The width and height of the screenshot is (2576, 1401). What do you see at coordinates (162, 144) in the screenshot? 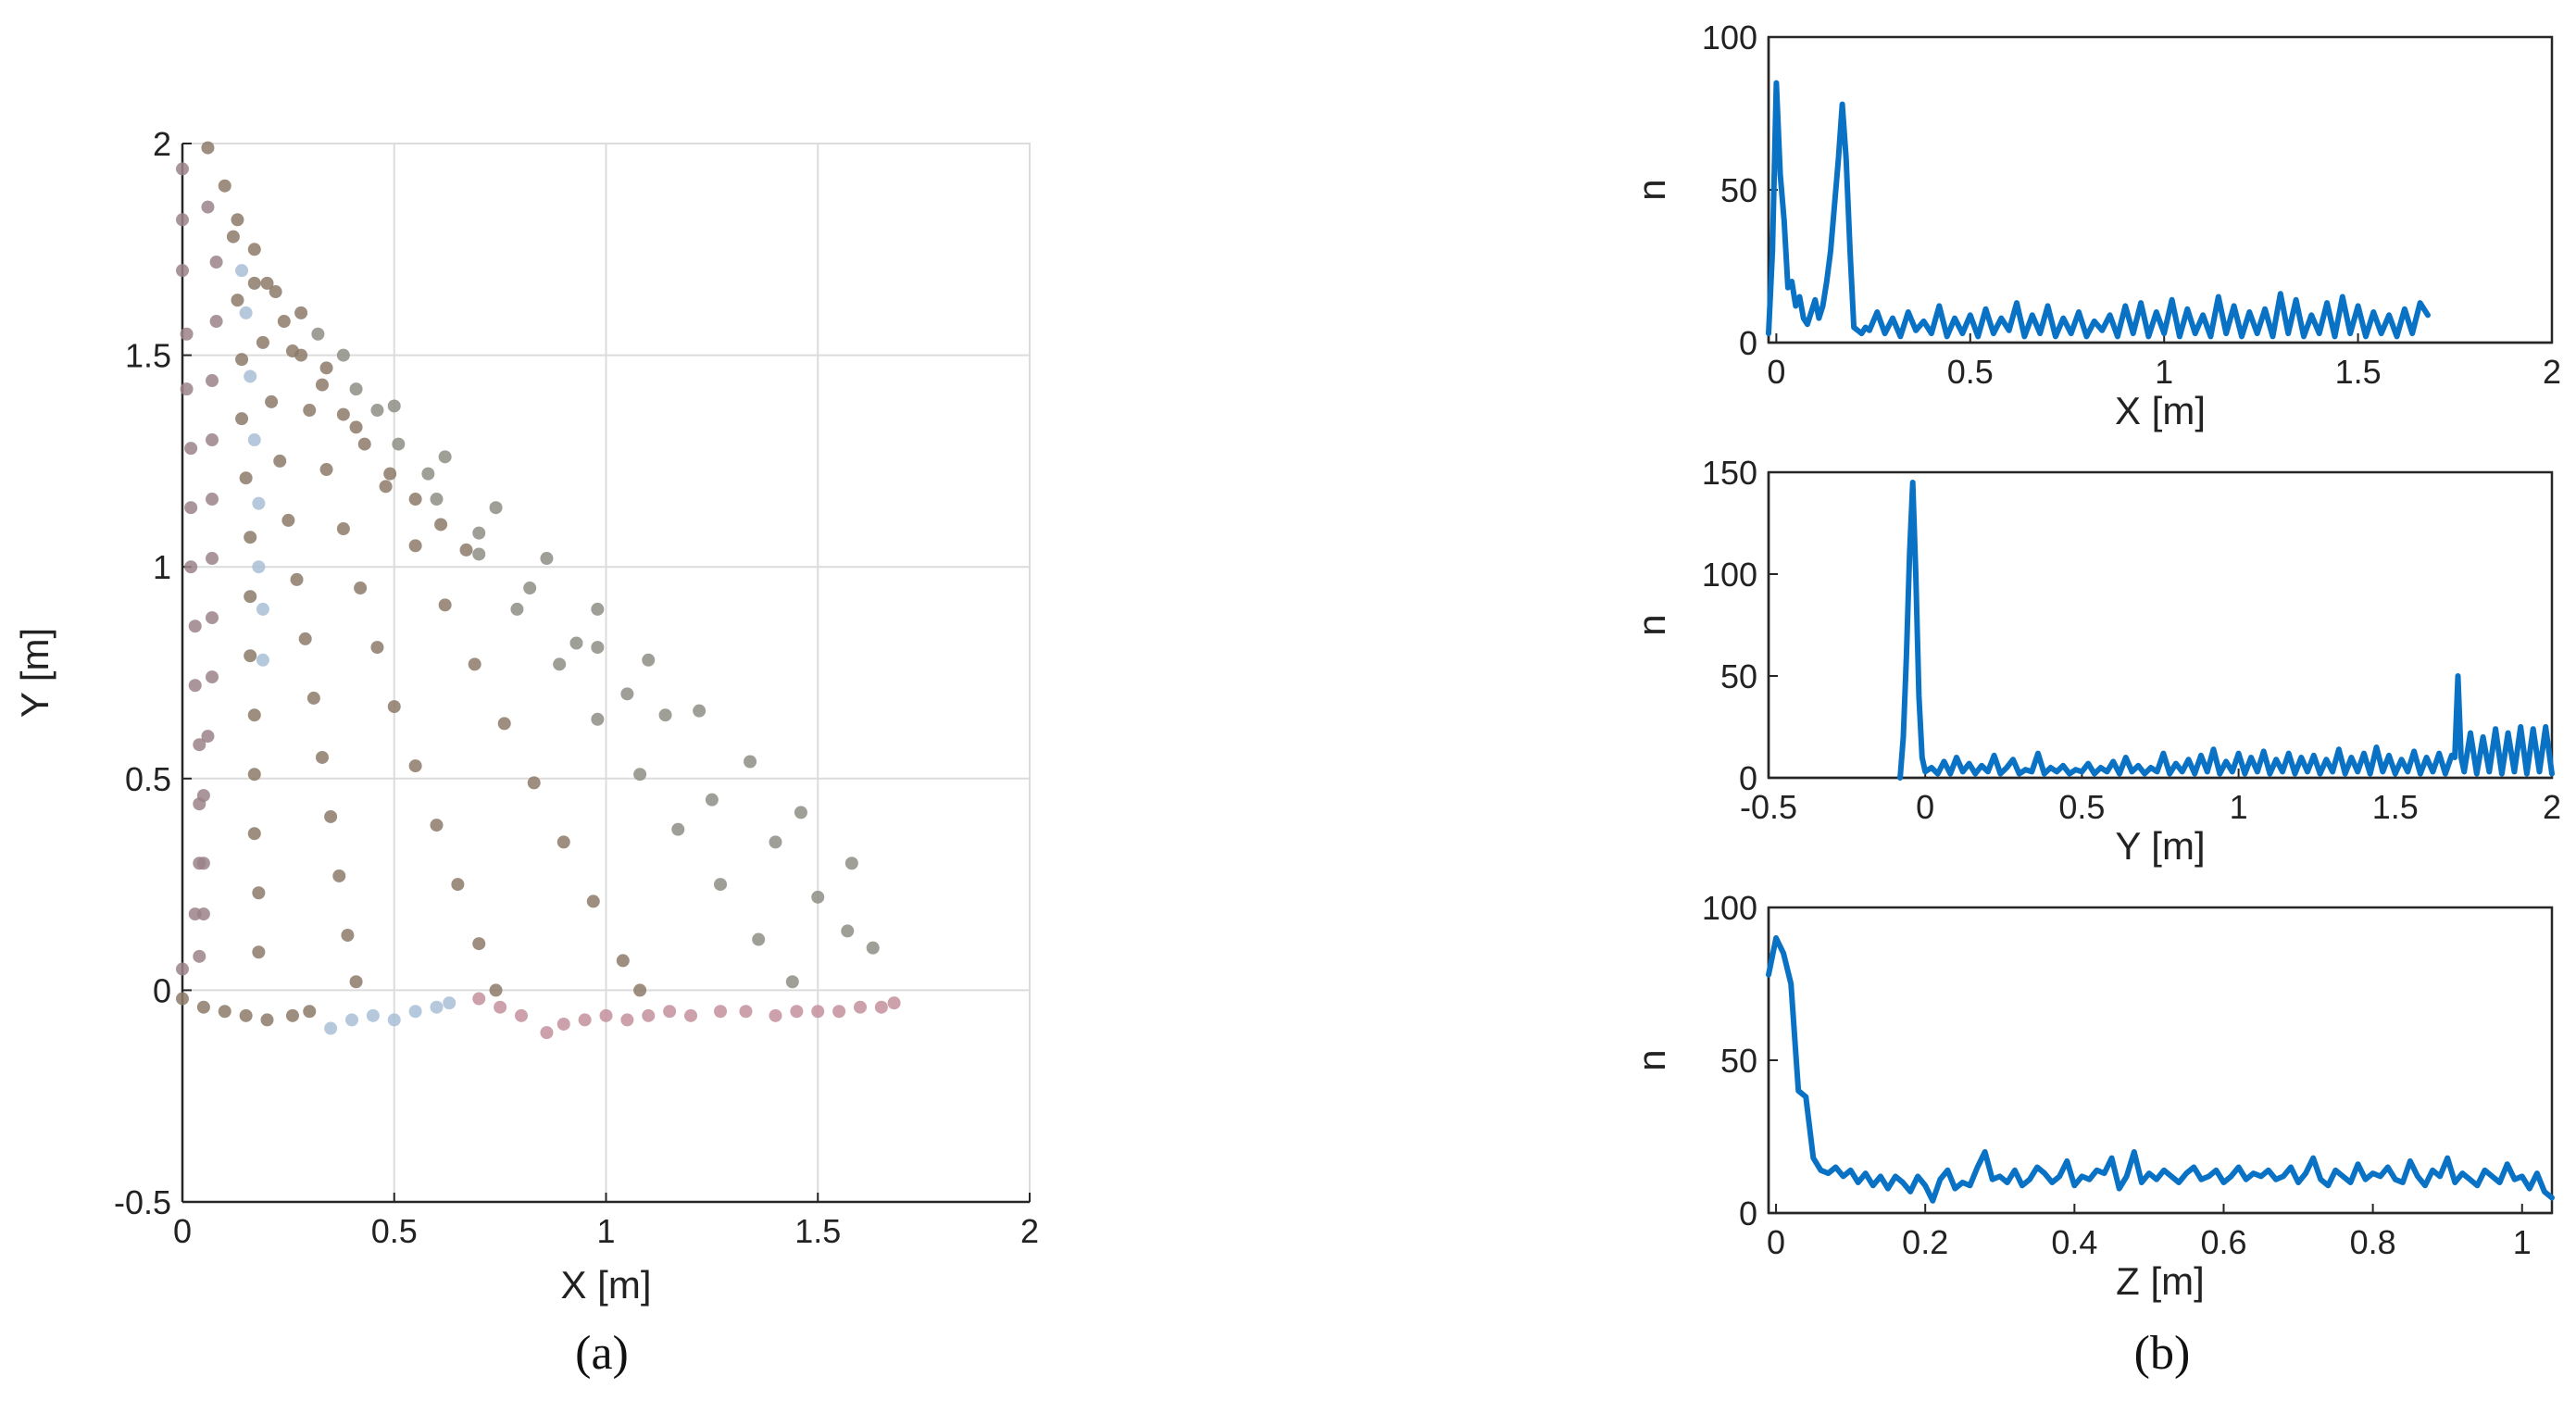
I see `y-tick-label: 2` at bounding box center [162, 144].